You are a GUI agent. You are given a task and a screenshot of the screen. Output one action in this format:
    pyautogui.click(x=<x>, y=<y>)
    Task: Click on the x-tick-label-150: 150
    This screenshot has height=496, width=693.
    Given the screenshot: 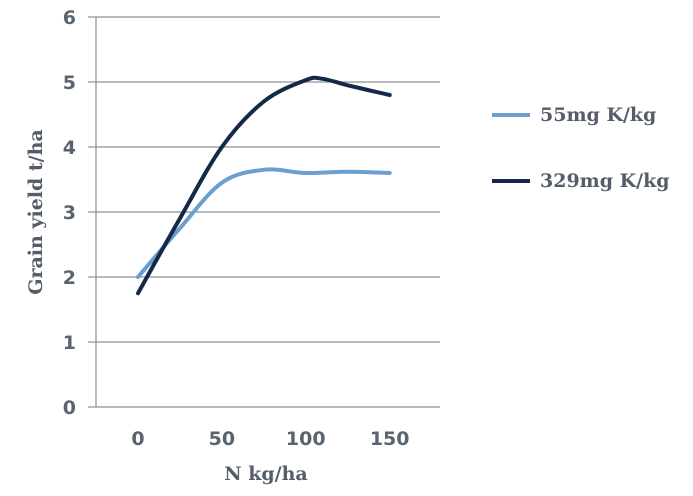 What is the action you would take?
    pyautogui.click(x=390, y=439)
    